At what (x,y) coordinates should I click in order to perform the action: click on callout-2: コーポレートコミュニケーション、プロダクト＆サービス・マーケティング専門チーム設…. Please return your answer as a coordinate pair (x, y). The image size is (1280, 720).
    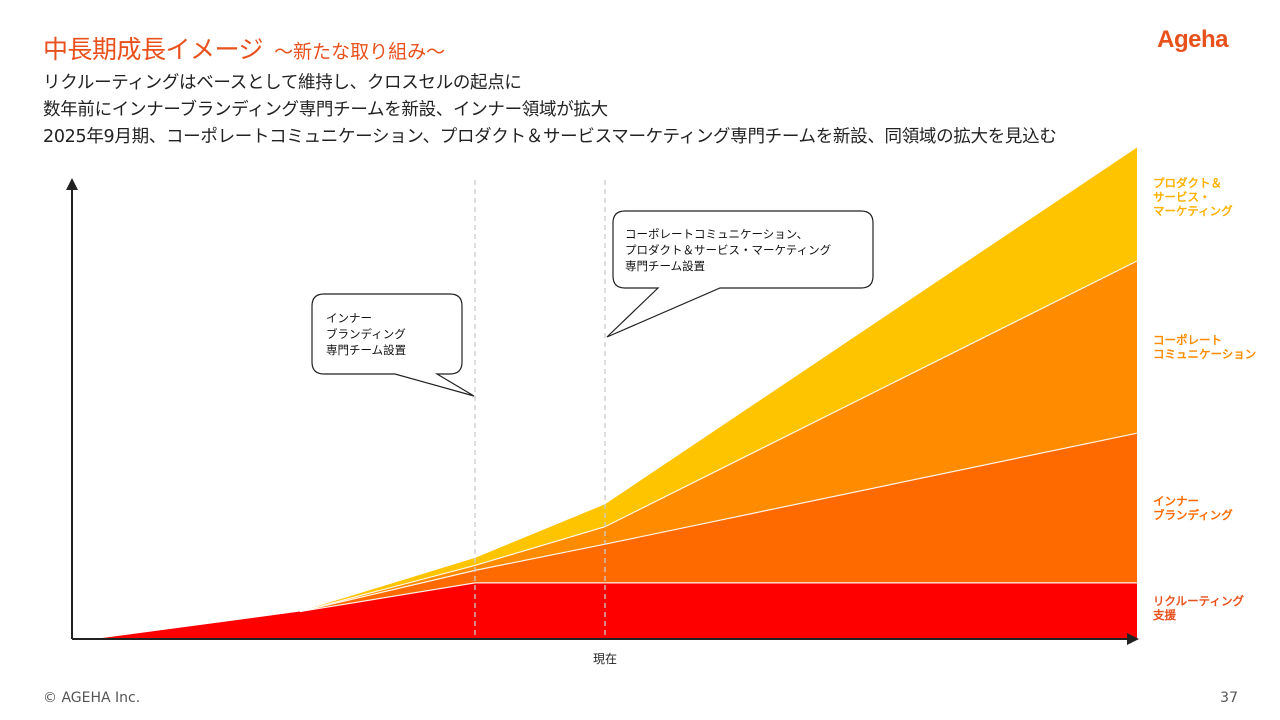
    Looking at the image, I should click on (740, 274).